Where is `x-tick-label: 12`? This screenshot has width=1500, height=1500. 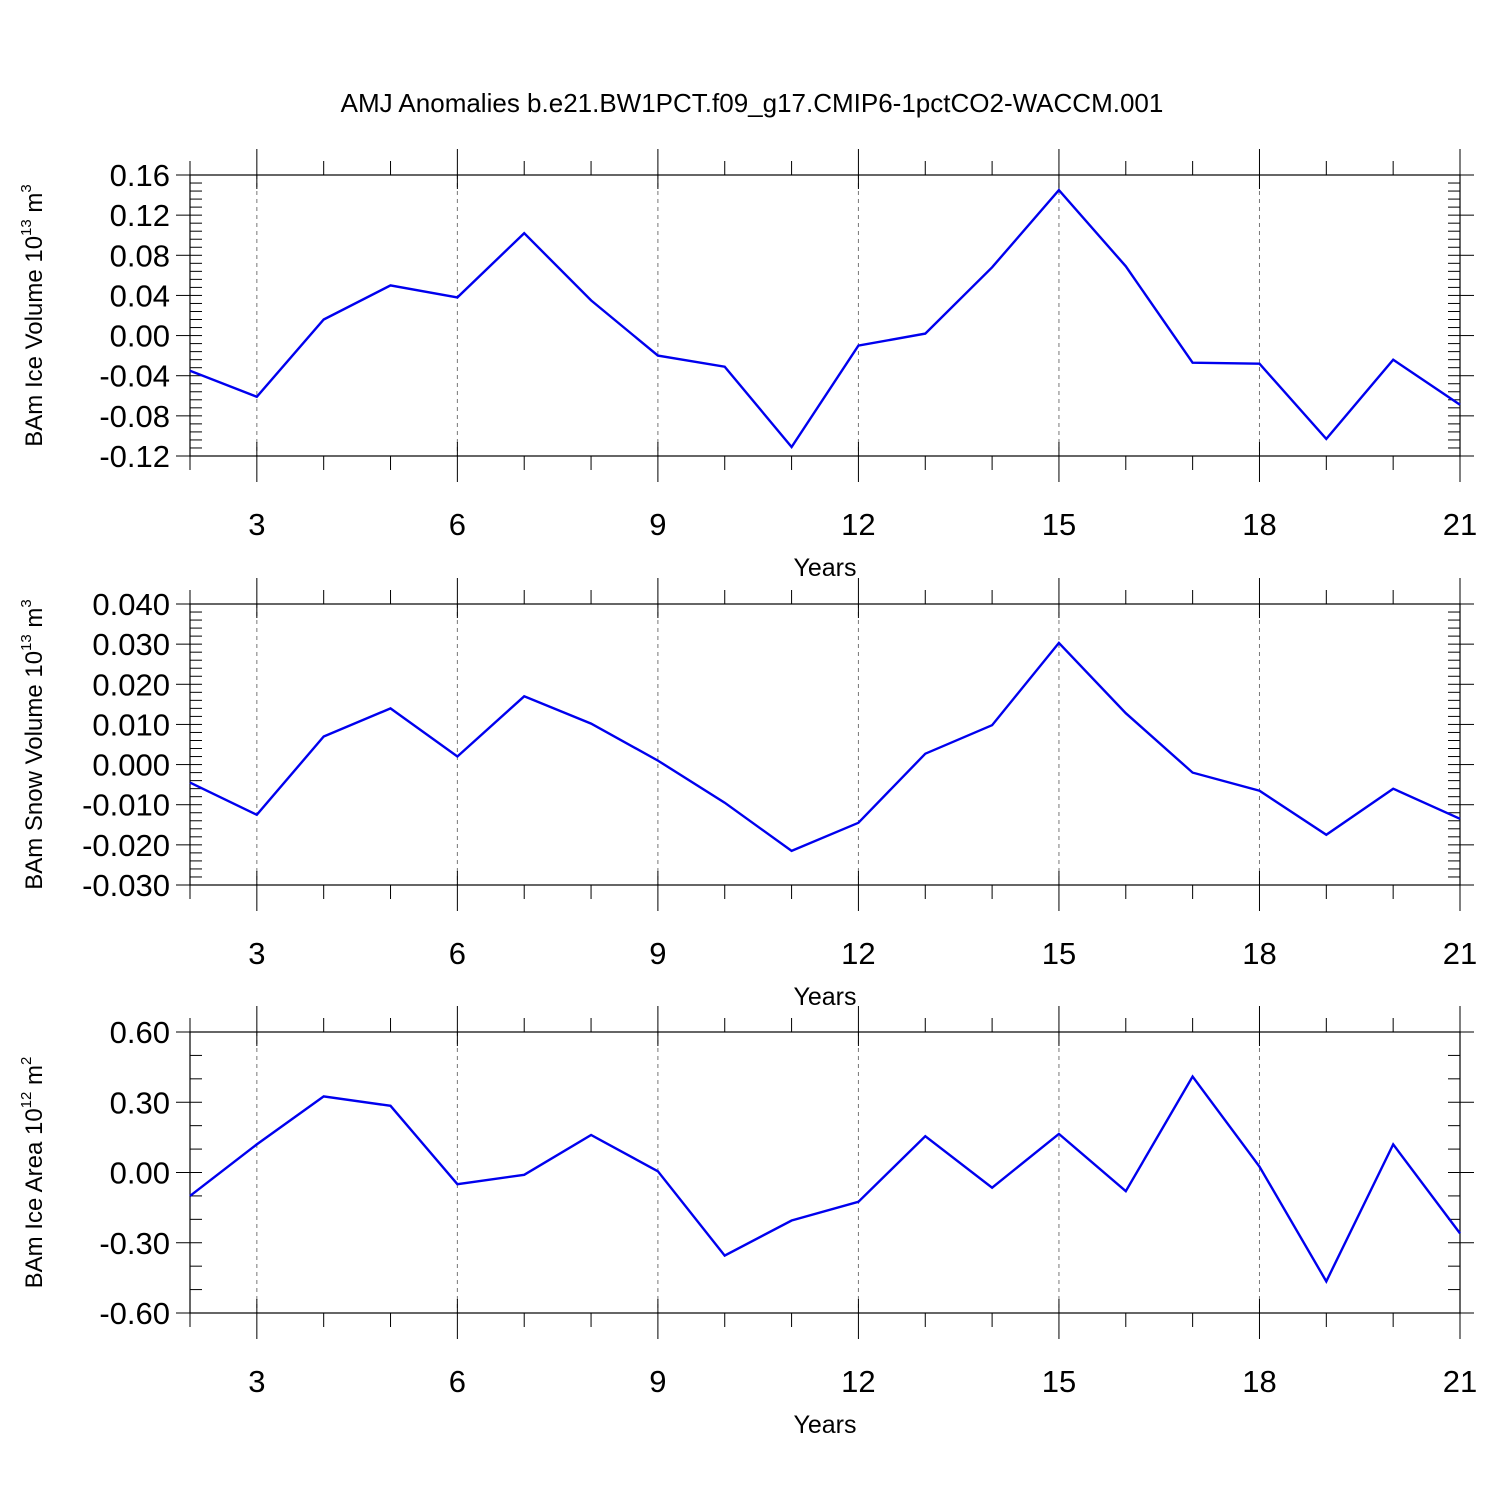
x-tick-label: 12 is located at coordinates (858, 953).